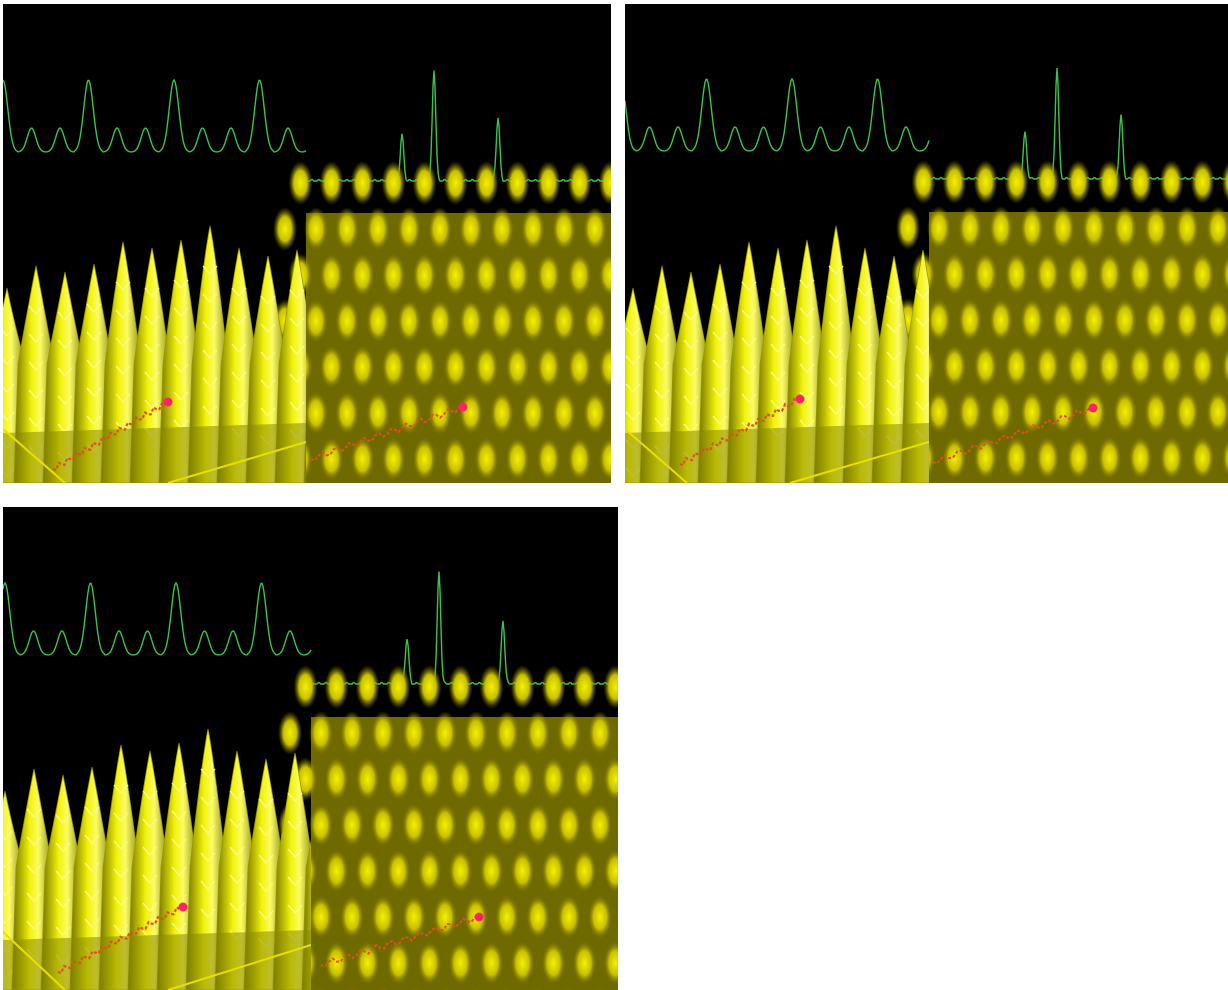 The width and height of the screenshot is (1228, 990). I want to click on surface-foreground, so click(157, 960).